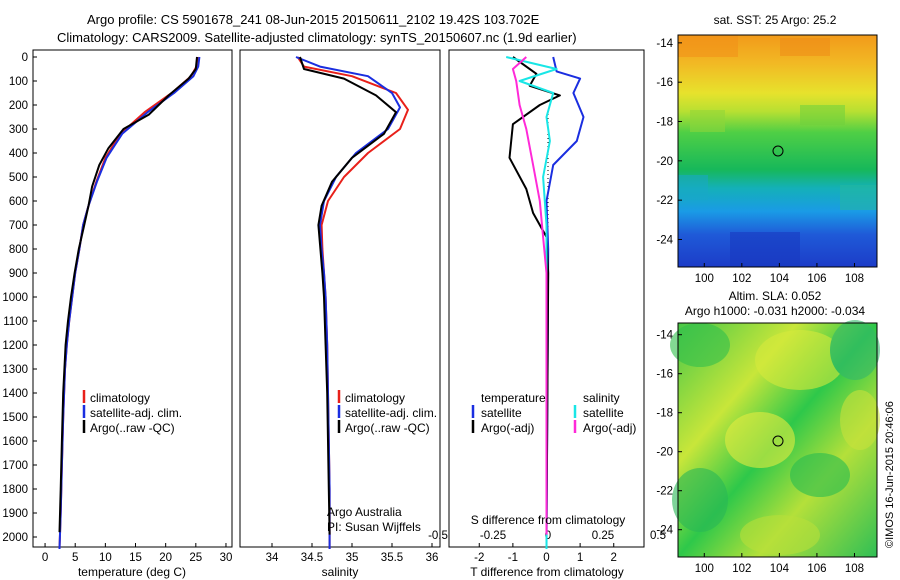  What do you see at coordinates (18, 154) in the screenshot?
I see `depth-tick-label: 400` at bounding box center [18, 154].